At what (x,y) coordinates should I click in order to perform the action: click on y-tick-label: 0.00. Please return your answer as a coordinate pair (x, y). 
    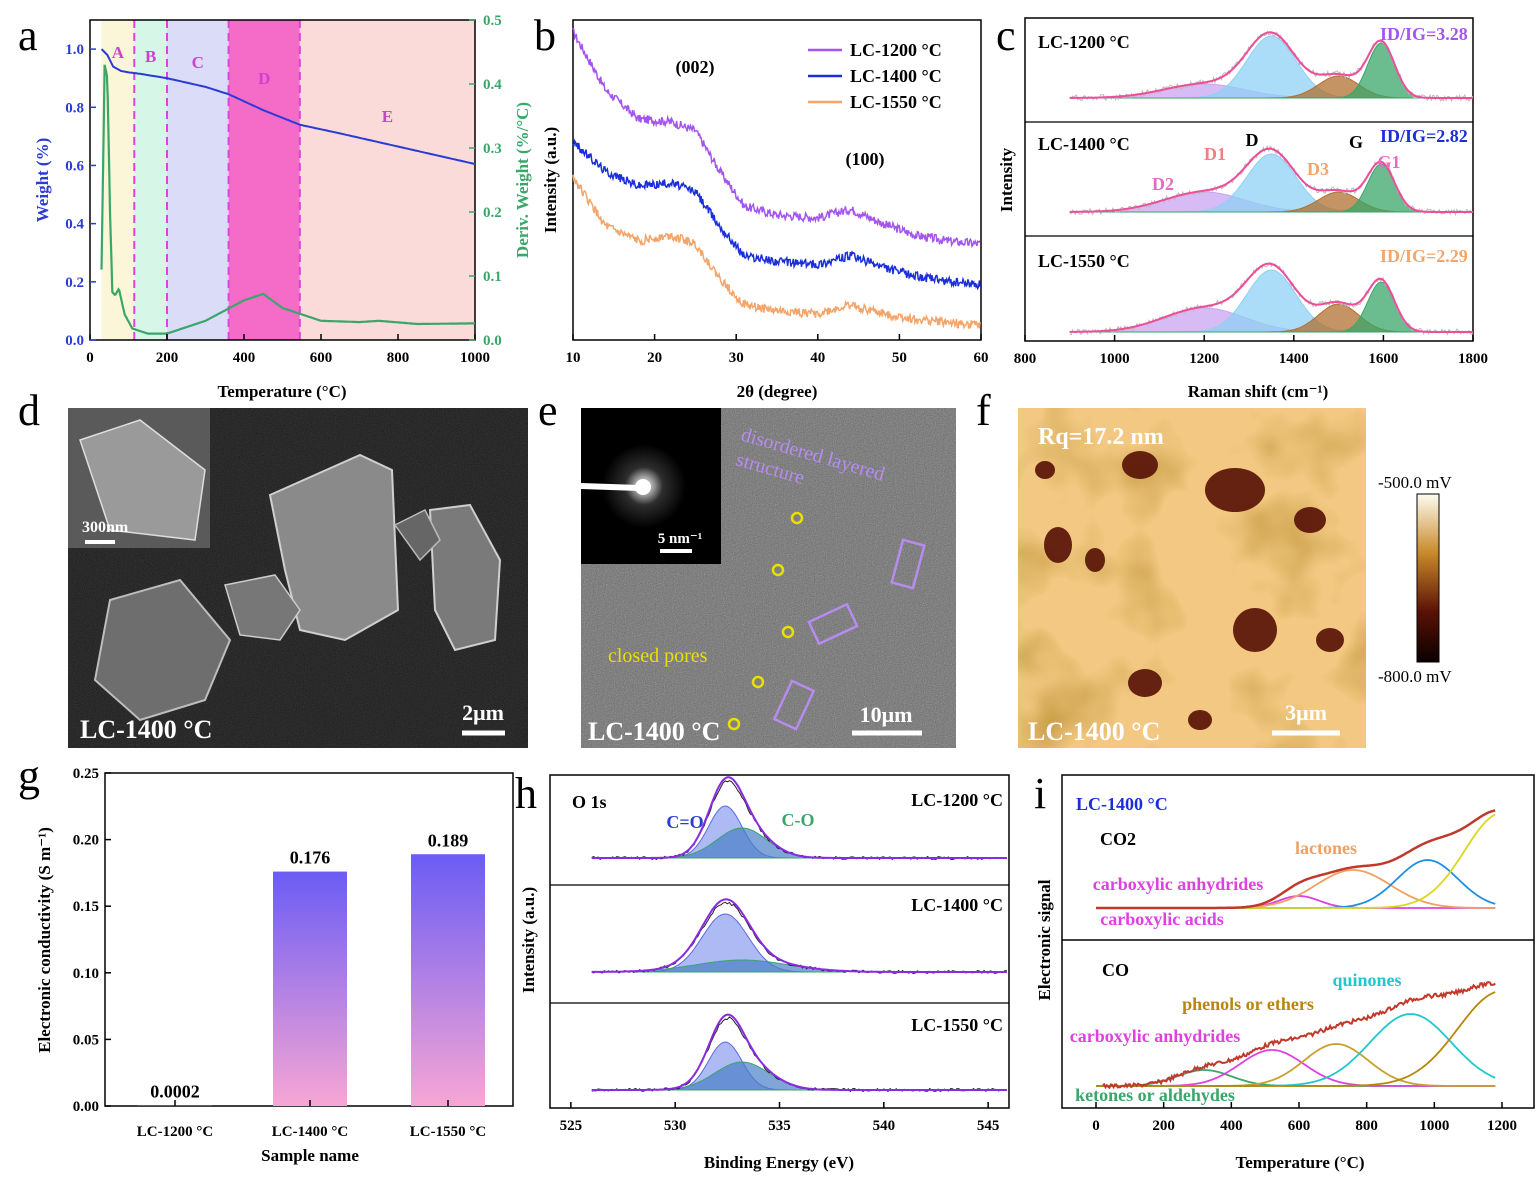
    Looking at the image, I should click on (86, 1107).